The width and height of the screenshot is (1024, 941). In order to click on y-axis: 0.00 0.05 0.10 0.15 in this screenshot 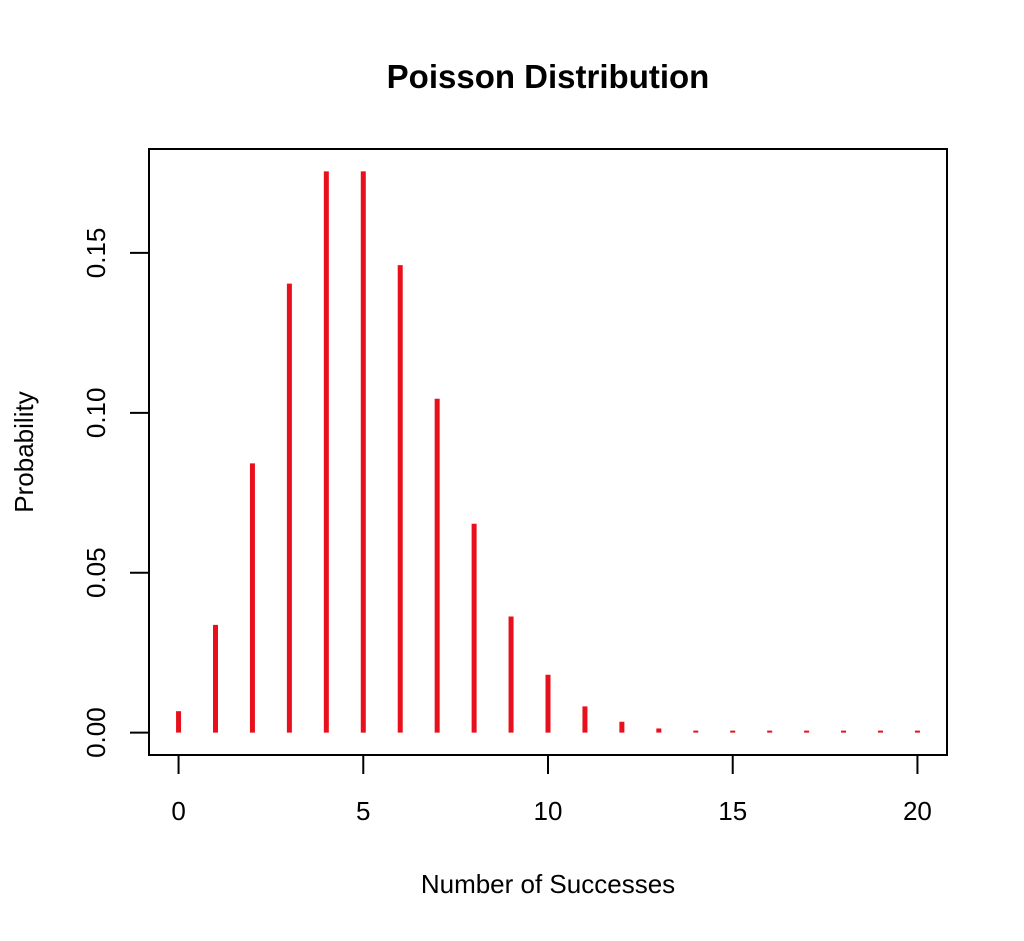, I will do `click(115, 493)`.